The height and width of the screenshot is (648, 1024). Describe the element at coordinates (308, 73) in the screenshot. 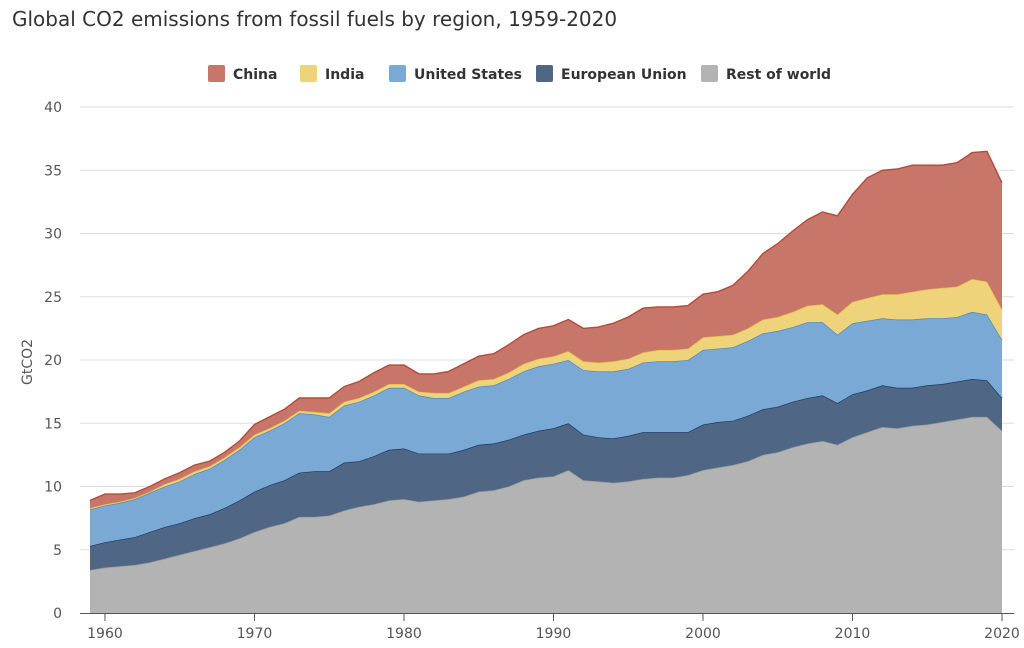

I see `legend-swatch-india` at that location.